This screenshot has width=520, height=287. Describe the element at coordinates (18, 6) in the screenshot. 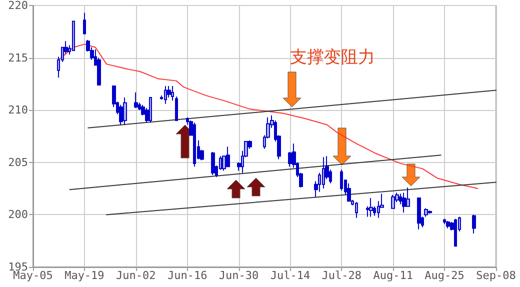

I see `y-tick-label: 220` at that location.